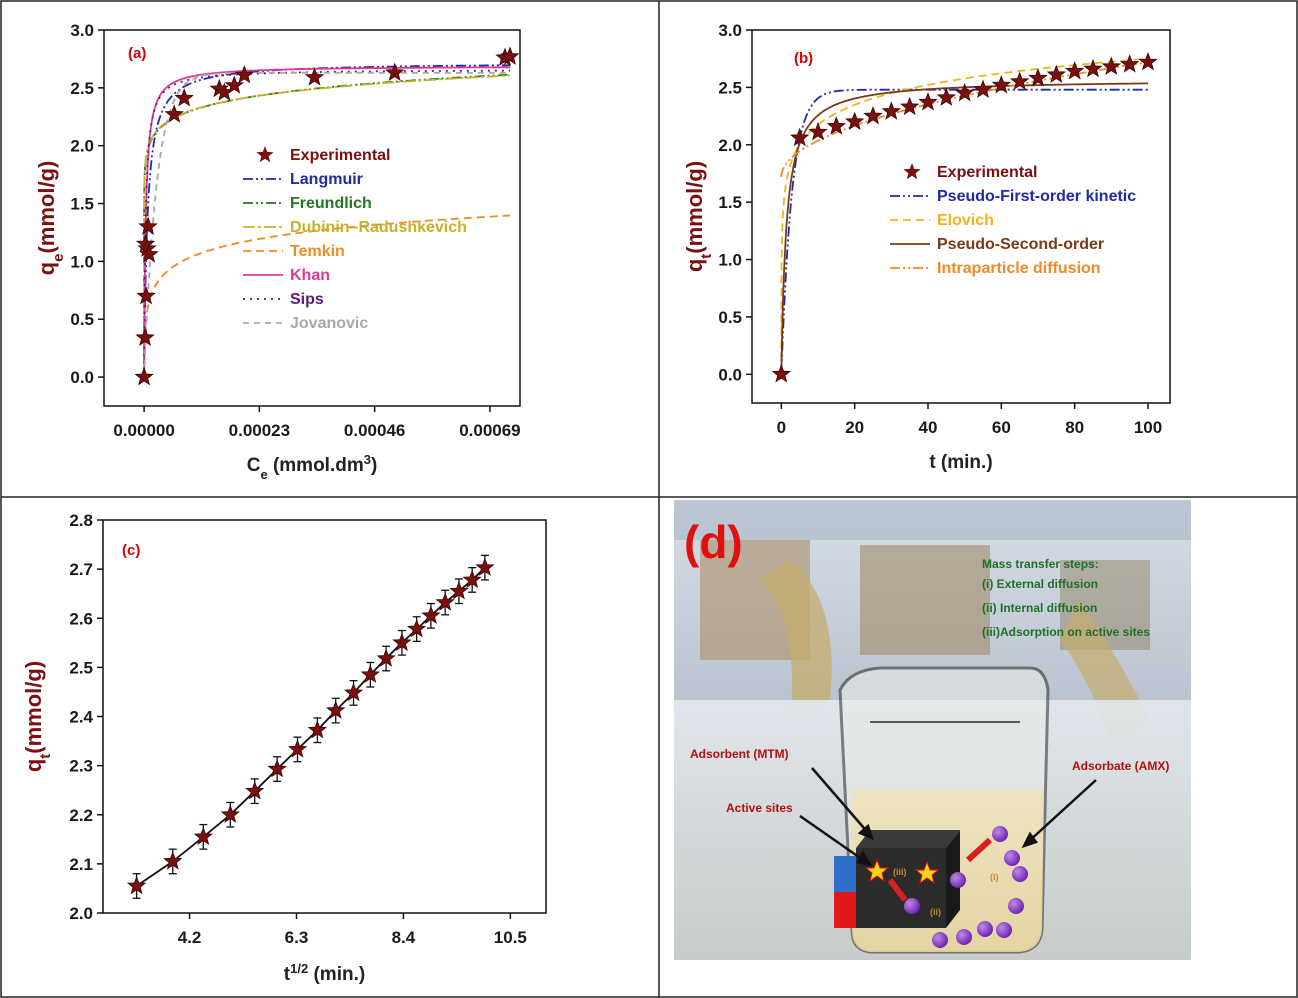  Describe the element at coordinates (326, 179) in the screenshot. I see `legend-label: Langmuir` at that location.